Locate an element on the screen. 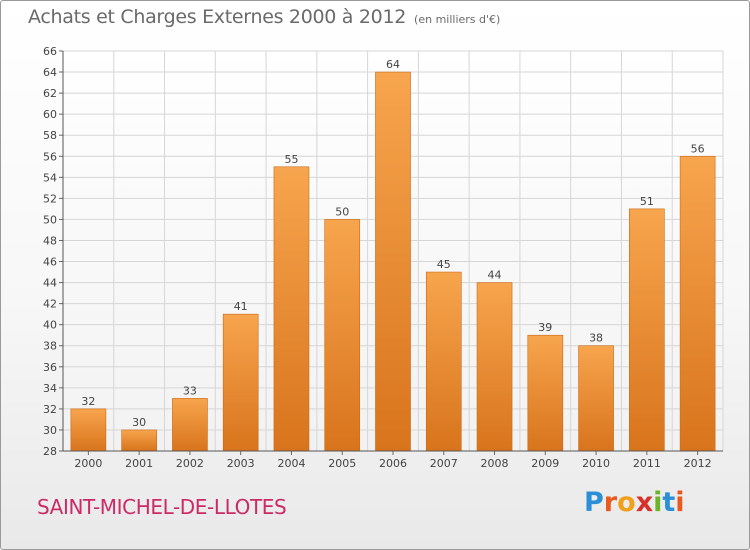  x-tick-label: 2008 is located at coordinates (495, 463).